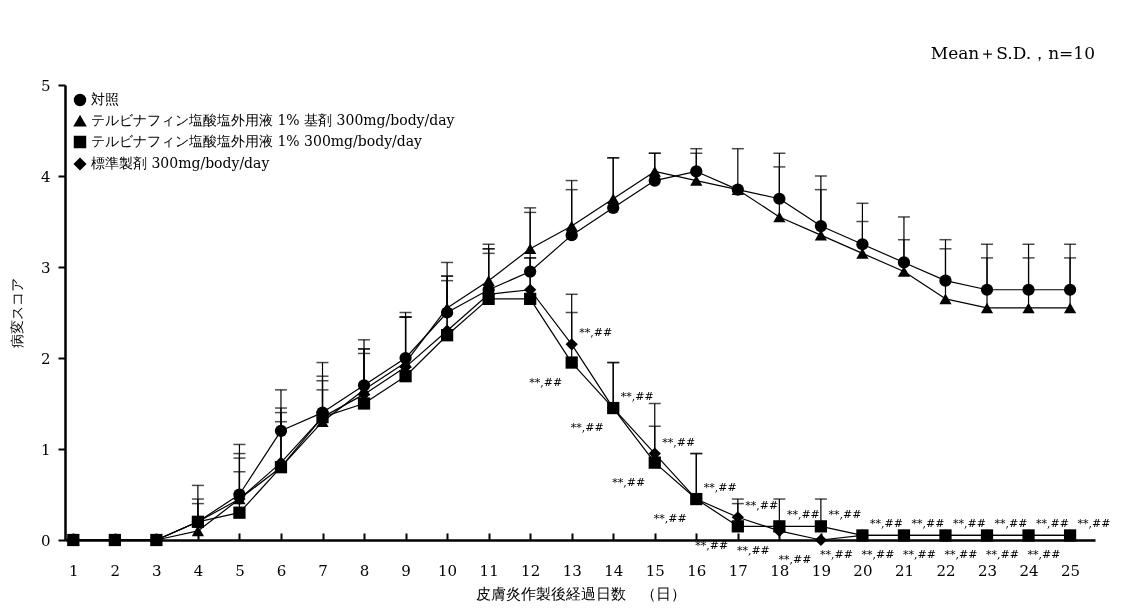 The height and width of the screenshot is (614, 1127). I want to click on x-tick-label: 21, so click(904, 570).